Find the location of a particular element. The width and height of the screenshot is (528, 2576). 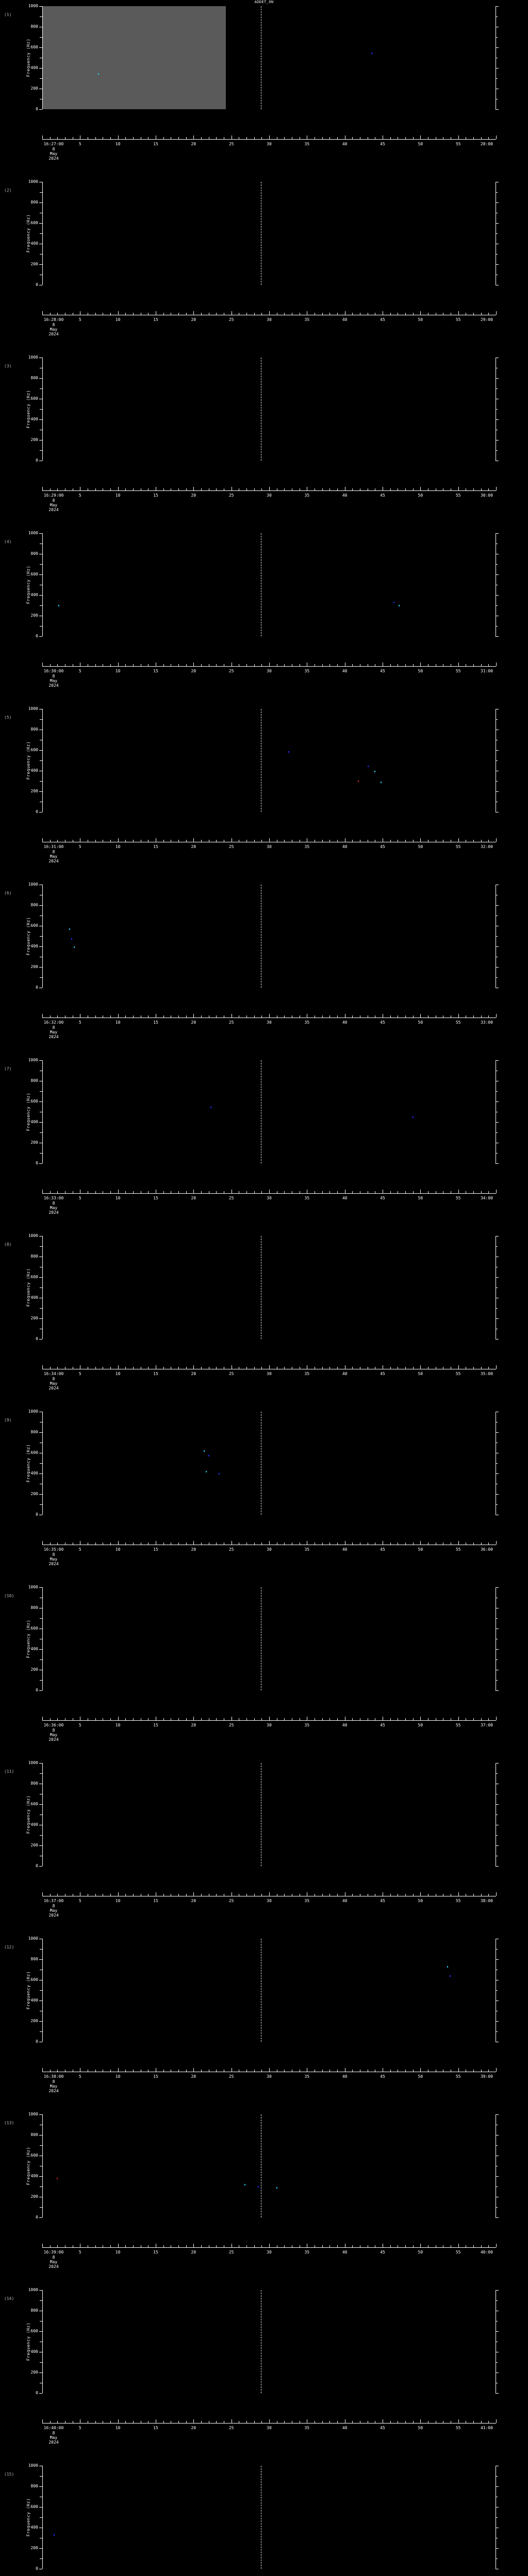

x-tick-label: 20 is located at coordinates (194, 1725).